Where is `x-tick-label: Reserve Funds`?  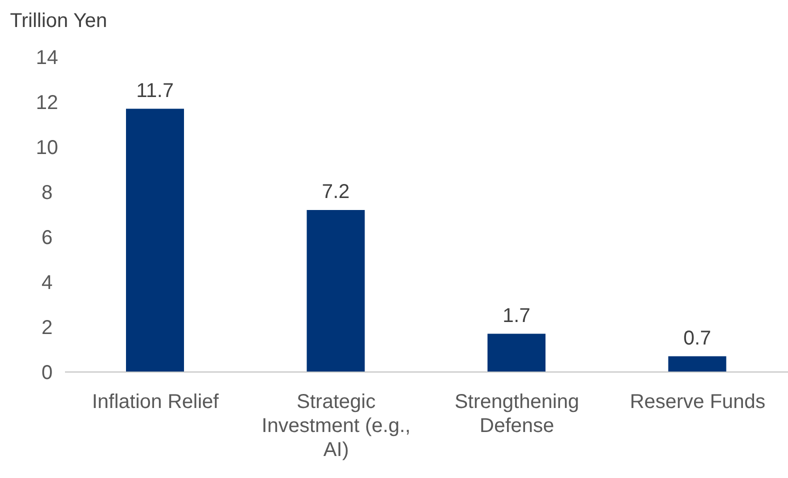 x-tick-label: Reserve Funds is located at coordinates (698, 402).